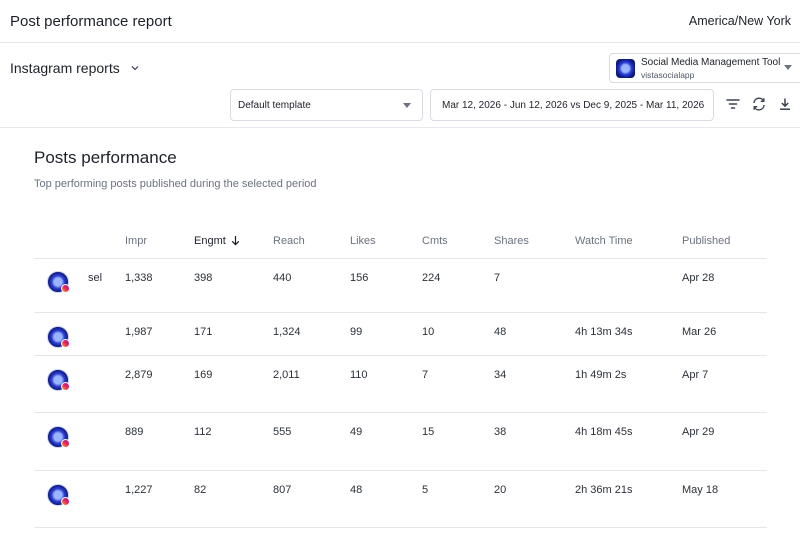 This screenshot has width=800, height=547. I want to click on cell-likes: 48, so click(386, 499).